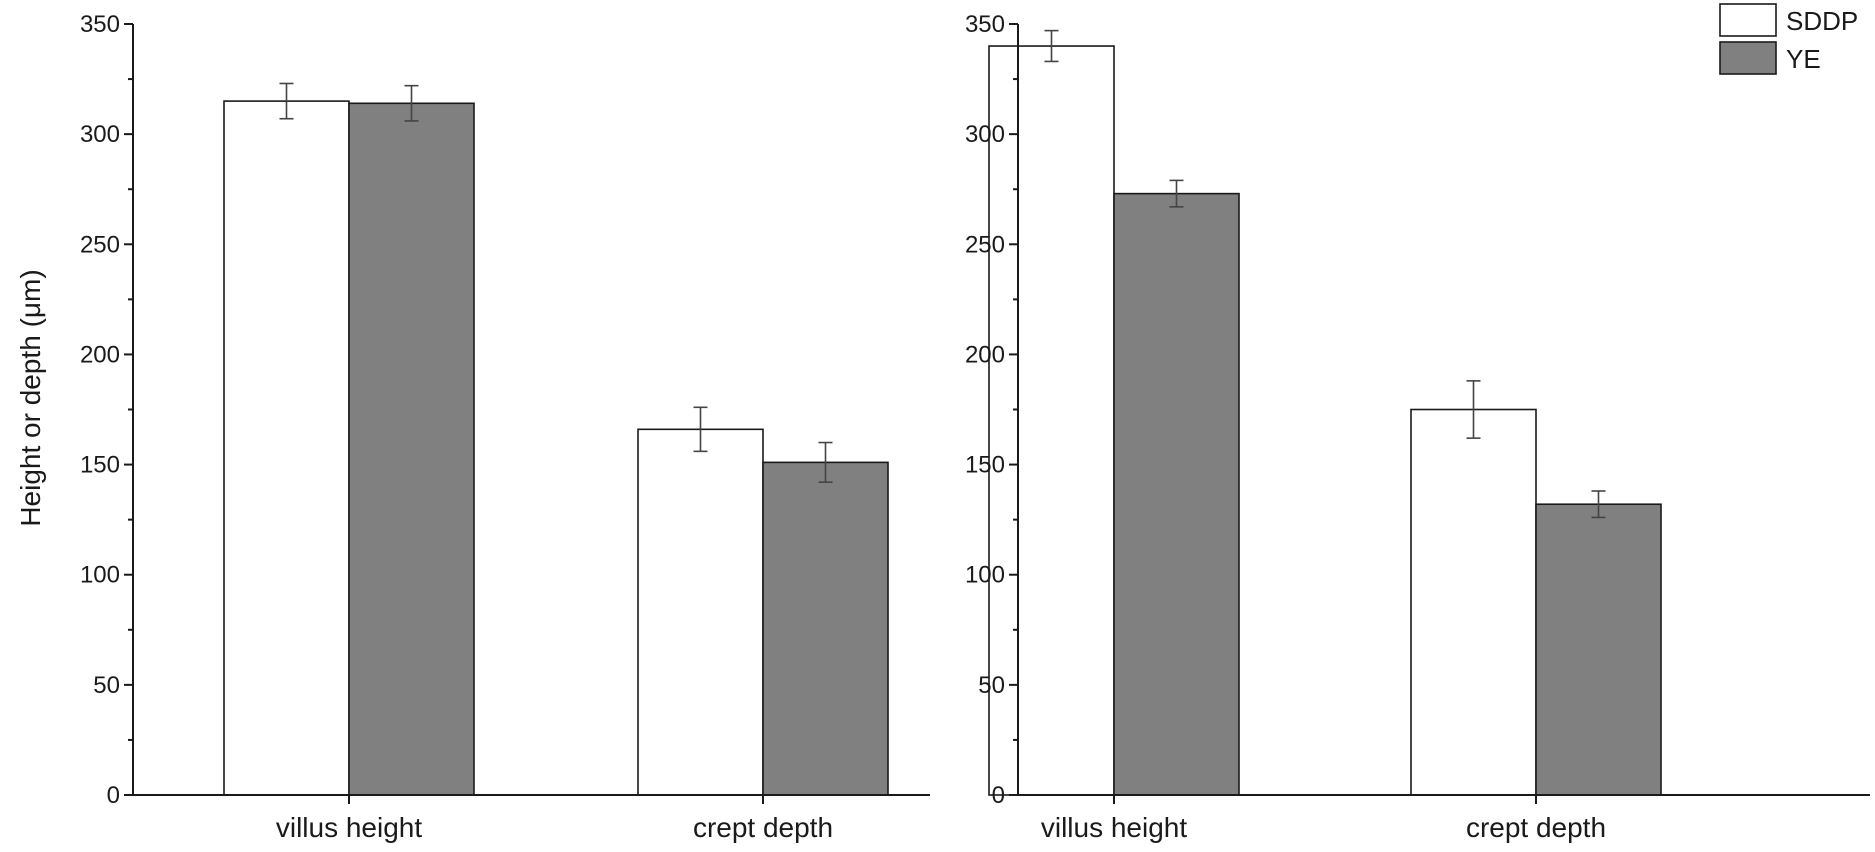 The height and width of the screenshot is (852, 1875). What do you see at coordinates (1803, 59) in the screenshot?
I see `legend-label-ye: YE` at bounding box center [1803, 59].